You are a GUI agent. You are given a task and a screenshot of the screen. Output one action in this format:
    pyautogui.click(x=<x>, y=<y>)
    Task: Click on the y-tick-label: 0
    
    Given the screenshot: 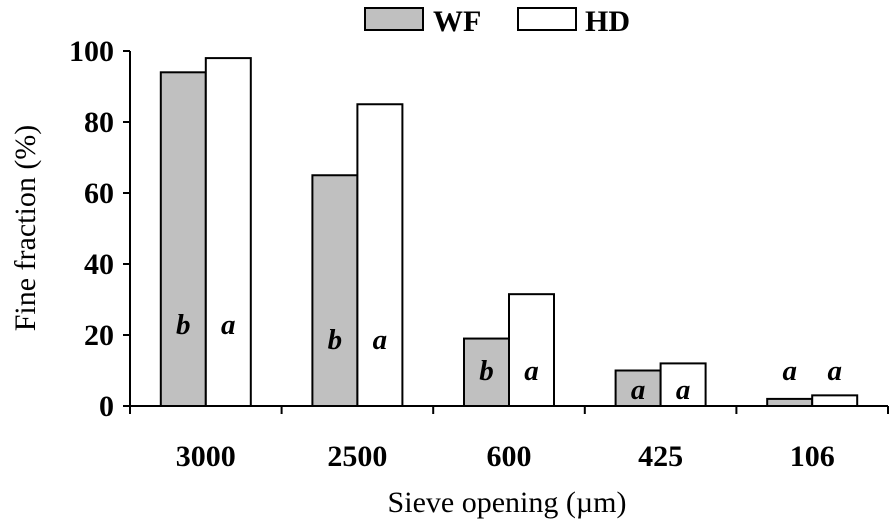 What is the action you would take?
    pyautogui.click(x=106, y=406)
    